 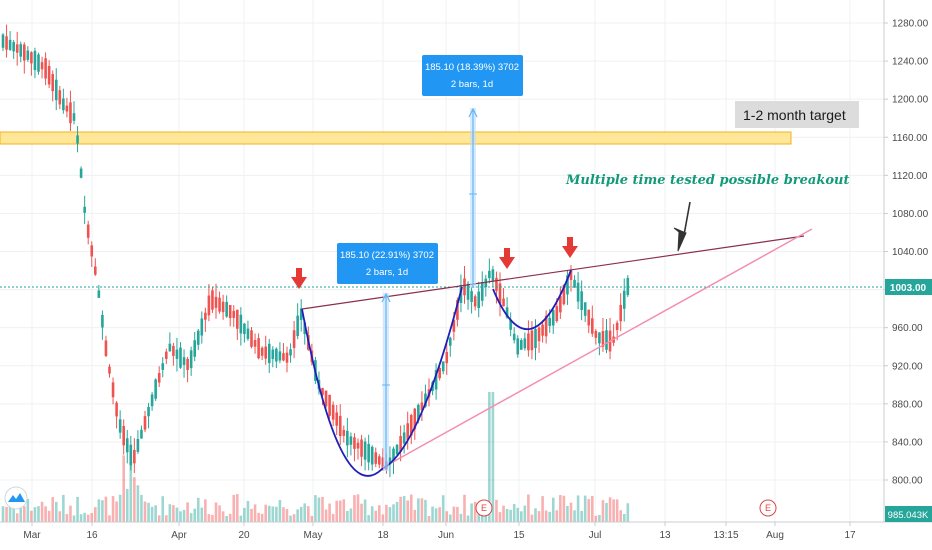 I want to click on earnings-marker-2: E, so click(x=768, y=508).